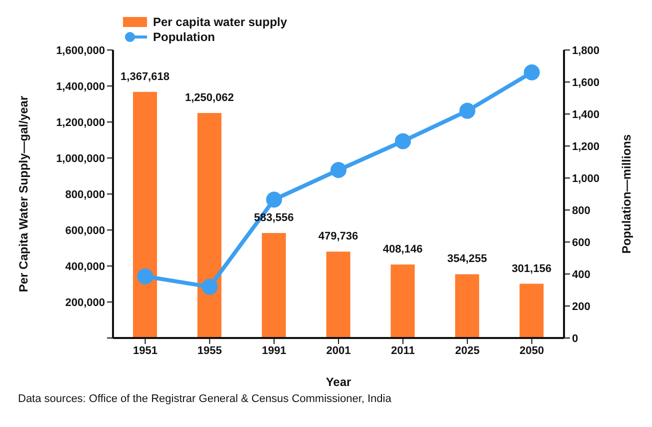 The image size is (652, 427). Describe the element at coordinates (209, 98) in the screenshot. I see `data-label: 1,250,062` at that location.